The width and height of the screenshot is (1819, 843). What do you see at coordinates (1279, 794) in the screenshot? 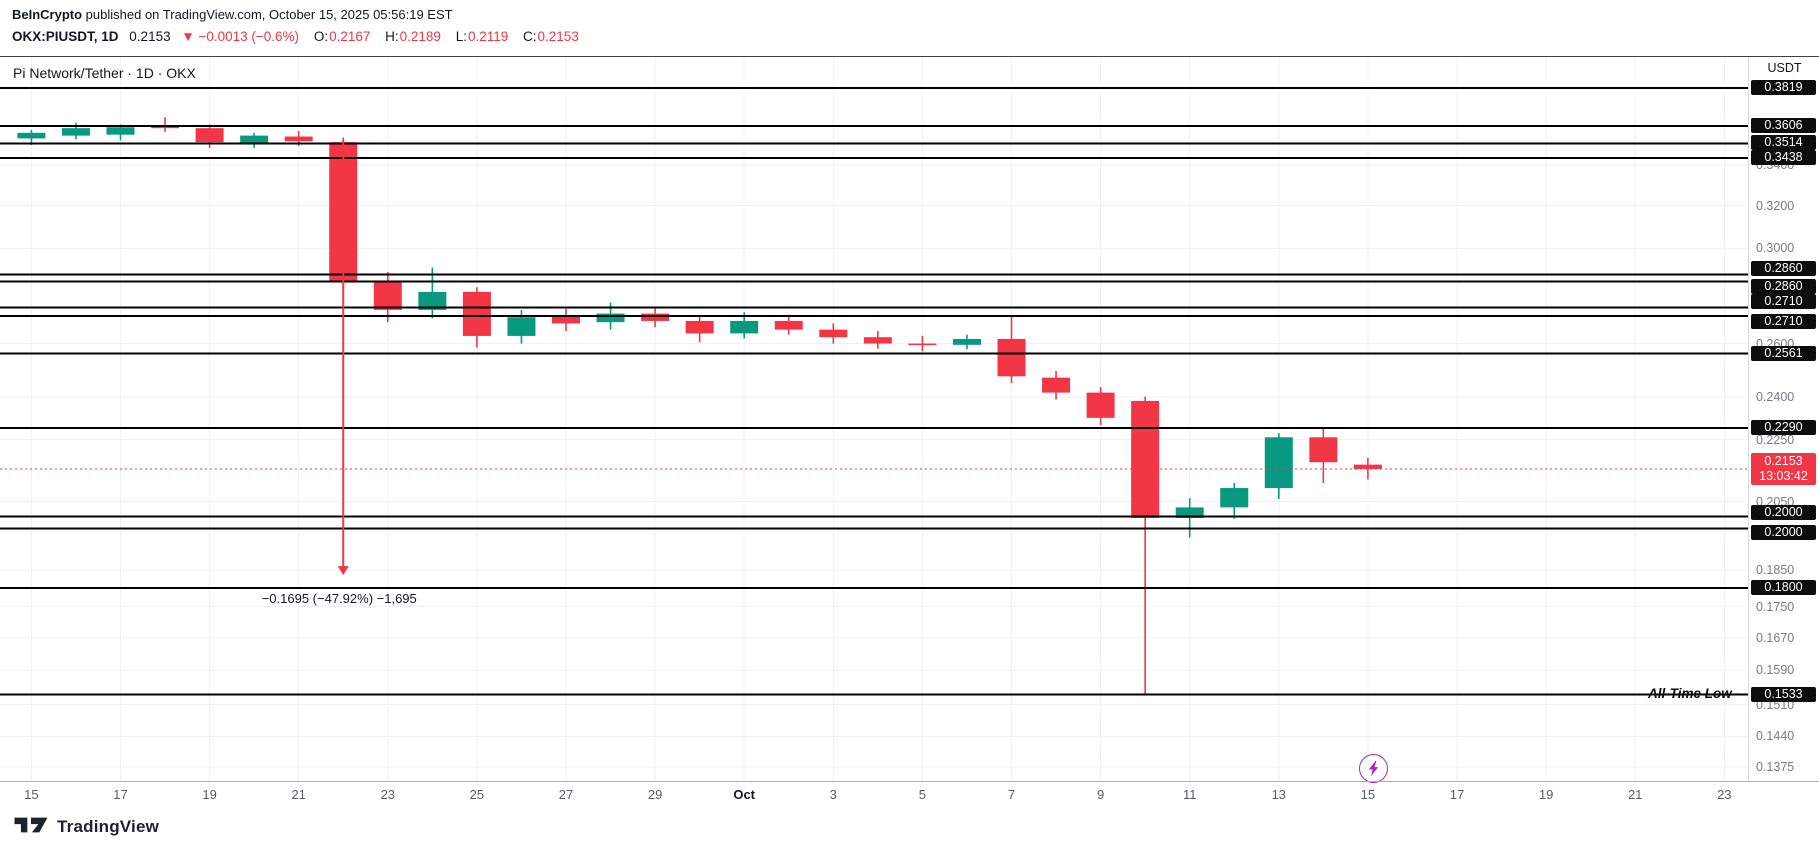
I see `time-tick-label: 13` at bounding box center [1279, 794].